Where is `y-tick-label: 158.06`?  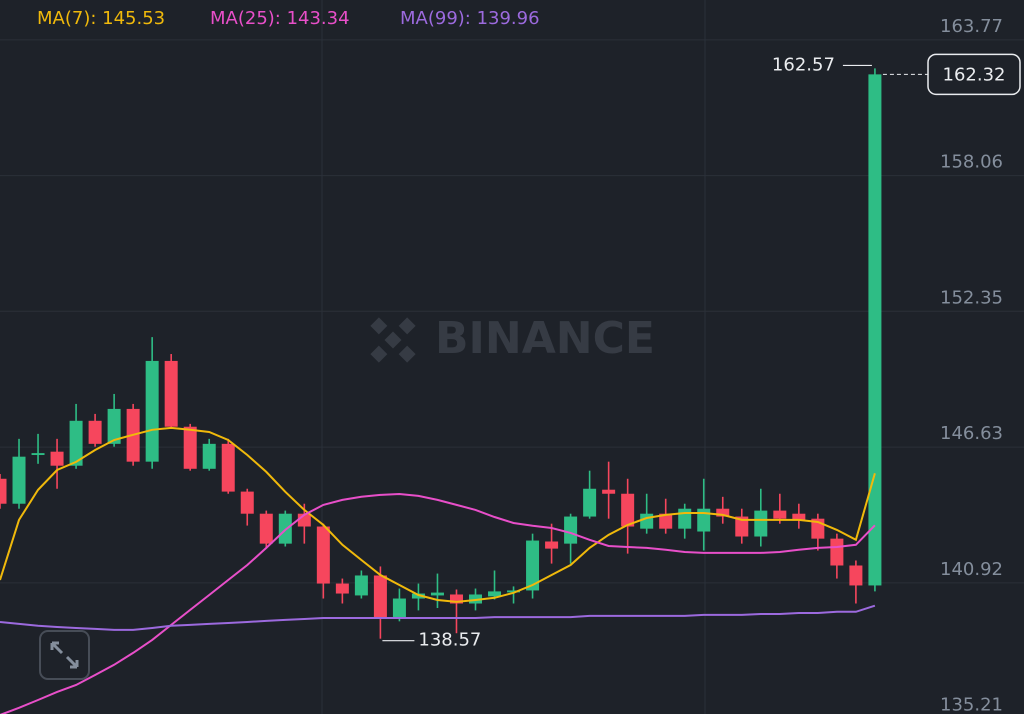 y-tick-label: 158.06 is located at coordinates (971, 162).